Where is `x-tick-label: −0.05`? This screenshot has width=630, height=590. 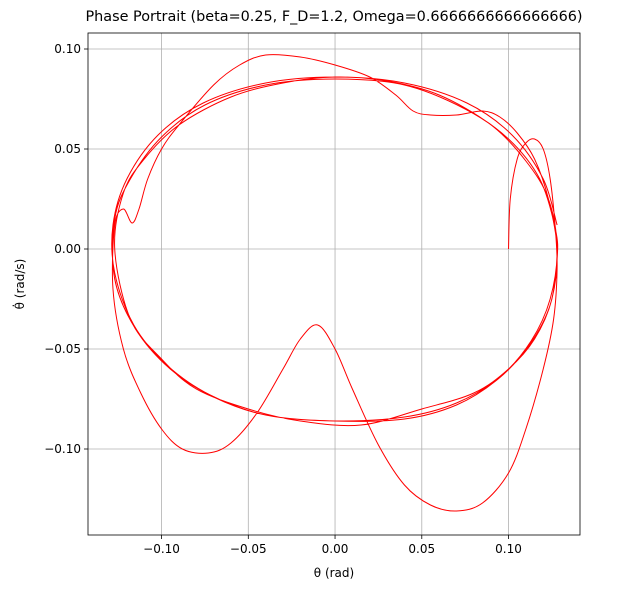 x-tick-label: −0.05 is located at coordinates (248, 549).